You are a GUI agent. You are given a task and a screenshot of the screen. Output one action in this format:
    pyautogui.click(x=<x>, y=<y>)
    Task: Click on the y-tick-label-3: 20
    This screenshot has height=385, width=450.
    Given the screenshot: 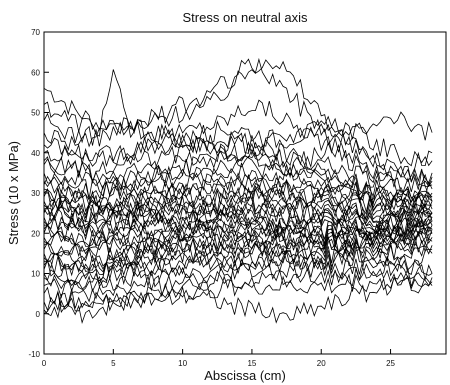 What is the action you would take?
    pyautogui.click(x=35, y=233)
    